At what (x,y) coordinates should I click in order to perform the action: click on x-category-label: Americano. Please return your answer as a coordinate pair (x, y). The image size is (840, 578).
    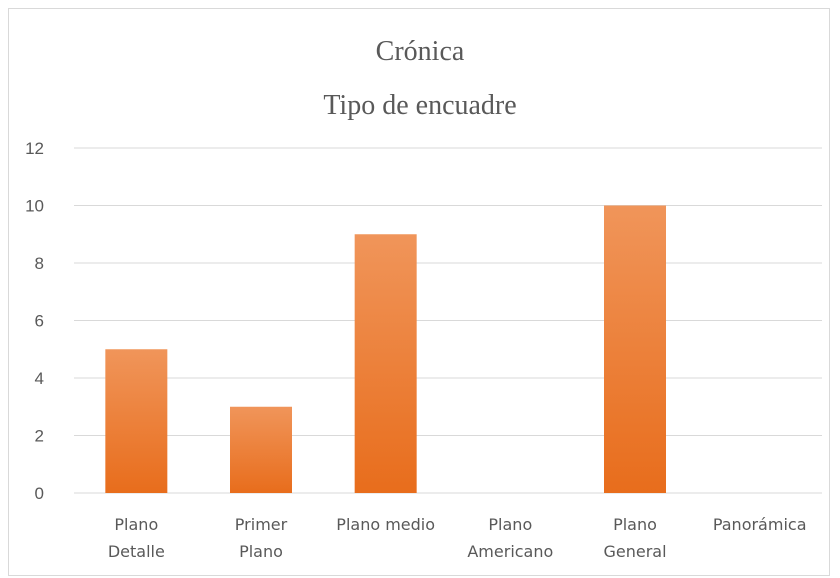
    Looking at the image, I should click on (510, 551).